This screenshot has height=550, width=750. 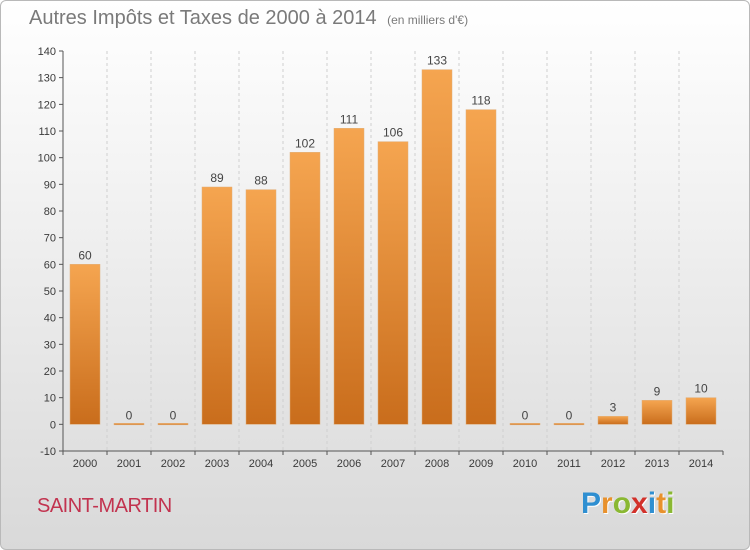 I want to click on chart-title-main: Autres Impôts et Taxes de 2000 à 2014, so click(x=203, y=18).